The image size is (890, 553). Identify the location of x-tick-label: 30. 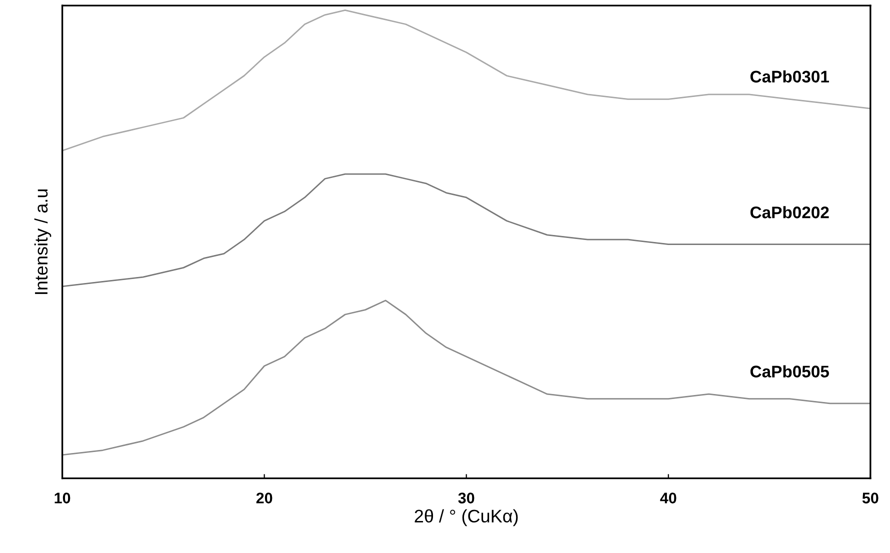
(466, 498).